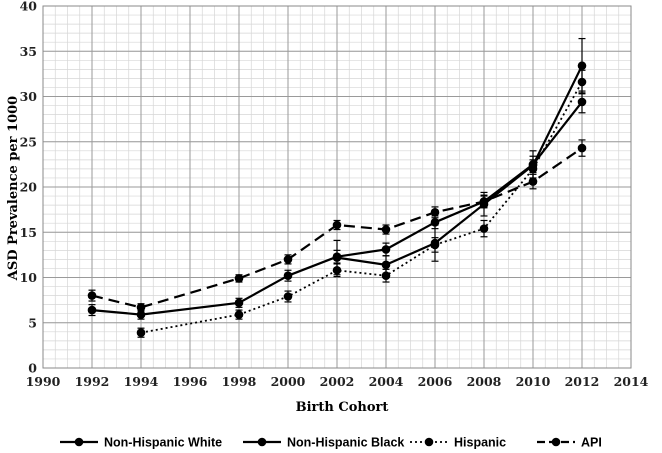  Describe the element at coordinates (29, 7) in the screenshot. I see `y-tick-label: 40` at that location.